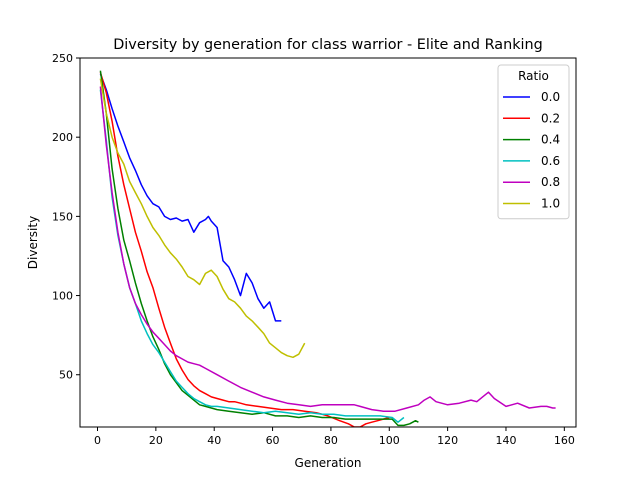  Describe the element at coordinates (550, 97) in the screenshot. I see `legend-label: 0.0` at that location.